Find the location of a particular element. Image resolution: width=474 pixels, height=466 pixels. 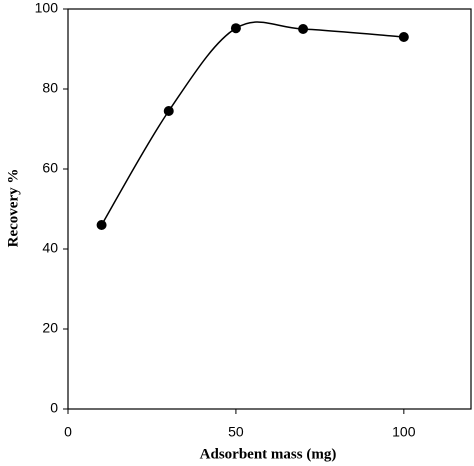

x-axis-label: Adsorbent mass (mg) is located at coordinates (268, 454).